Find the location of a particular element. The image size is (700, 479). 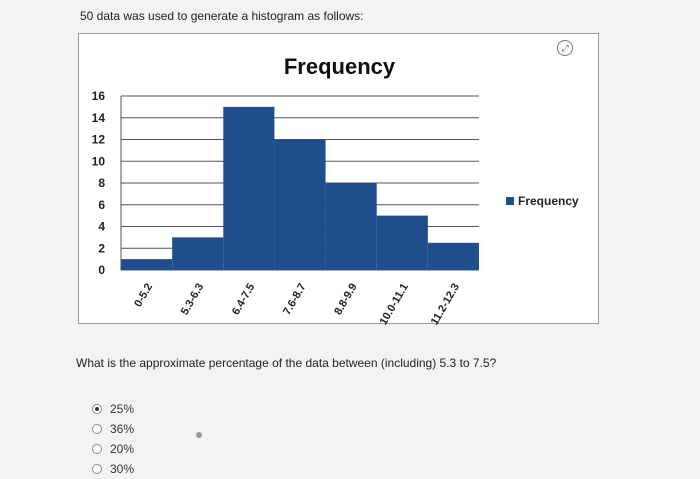

y-tick-label: 6 is located at coordinates (101, 205).